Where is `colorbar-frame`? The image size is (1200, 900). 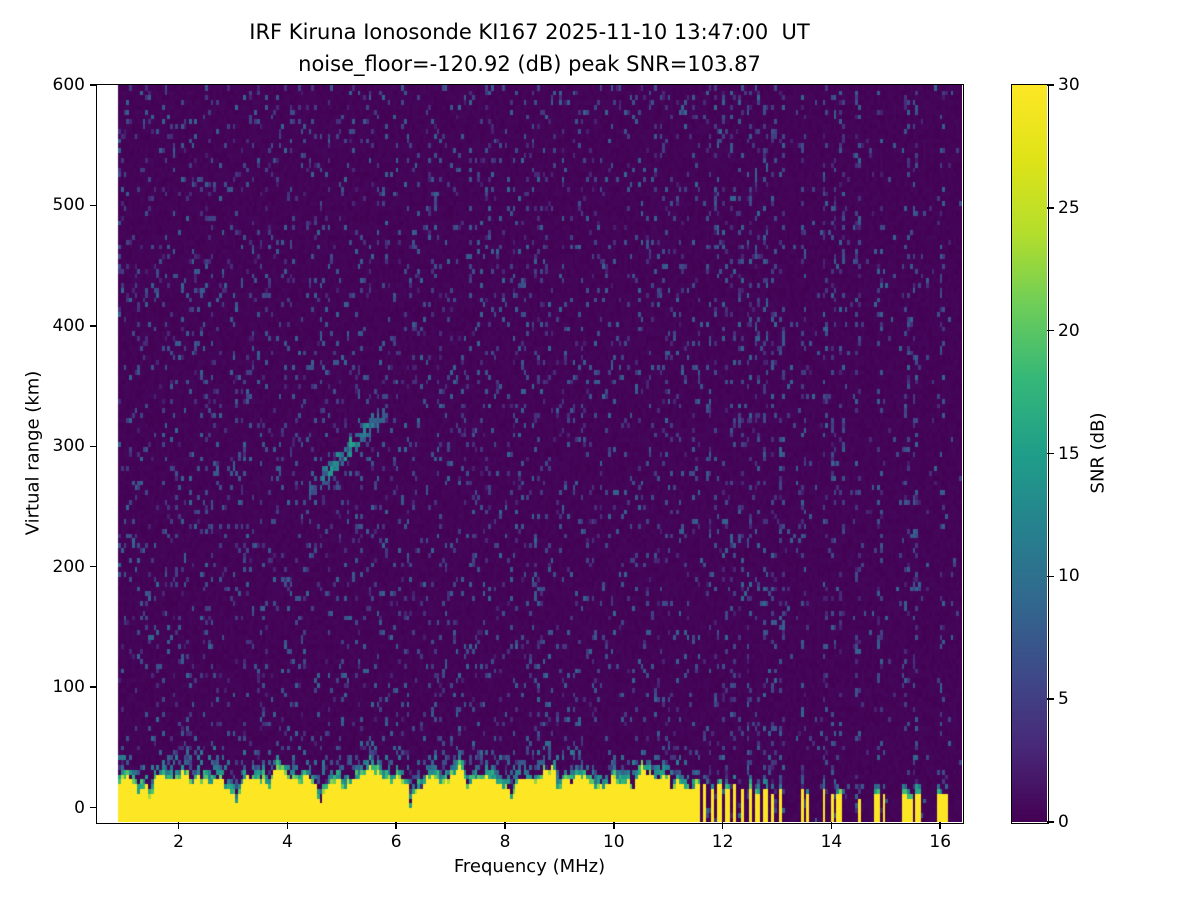
colorbar-frame is located at coordinates (1029, 453).